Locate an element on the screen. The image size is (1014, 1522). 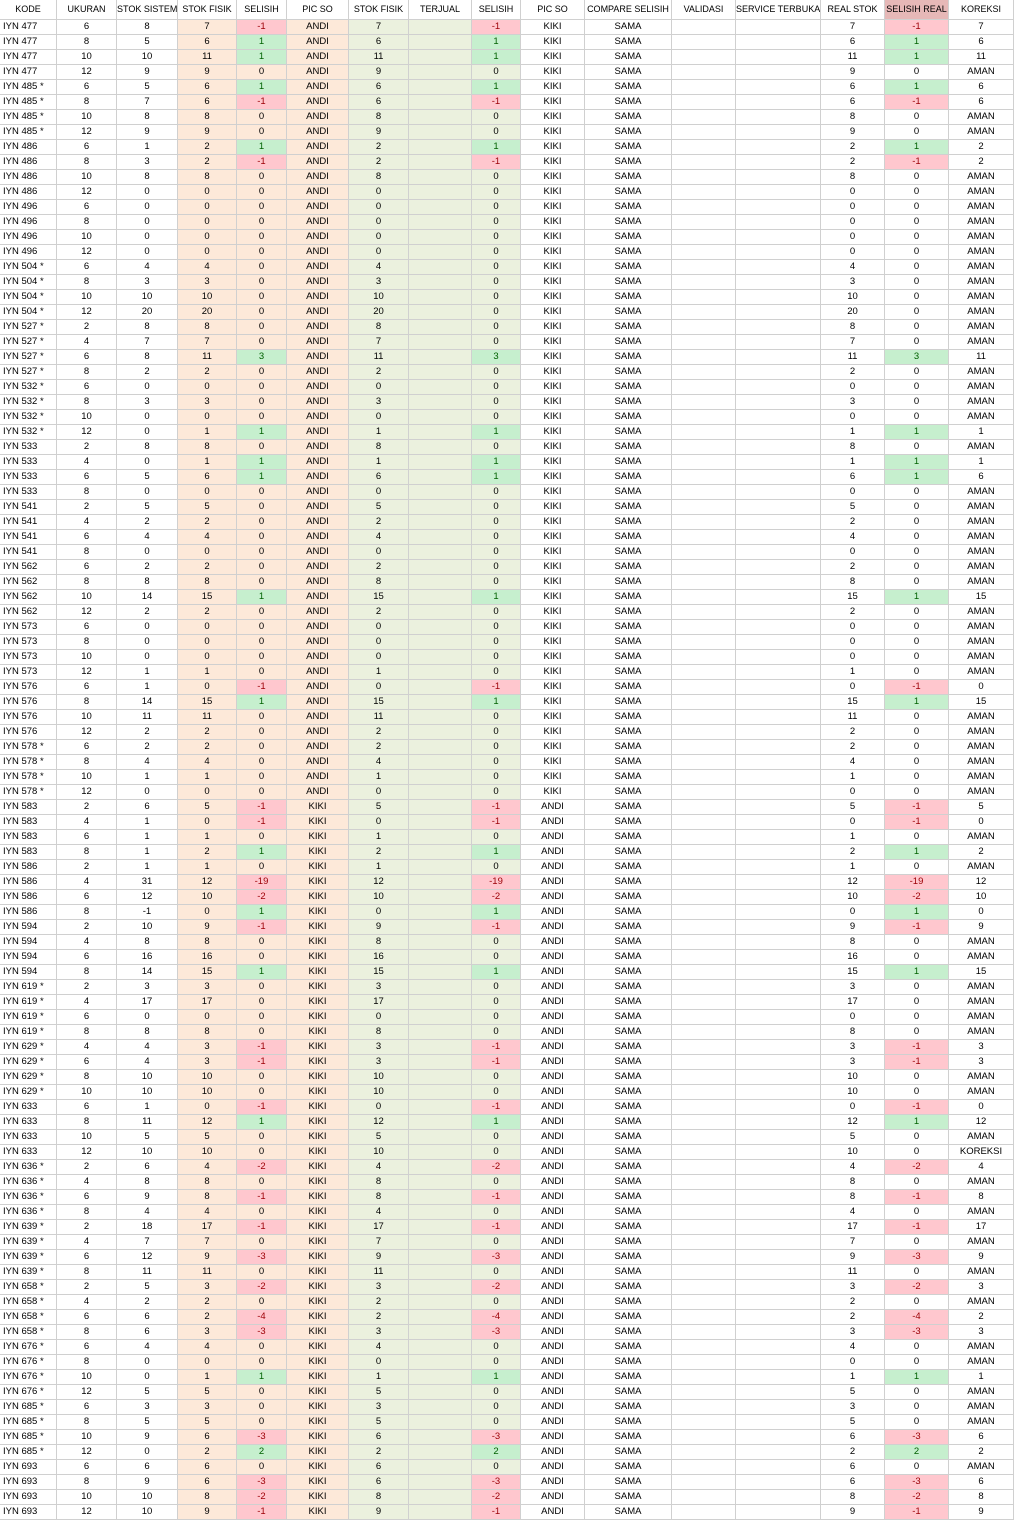
cell: 20 is located at coordinates (379, 312).